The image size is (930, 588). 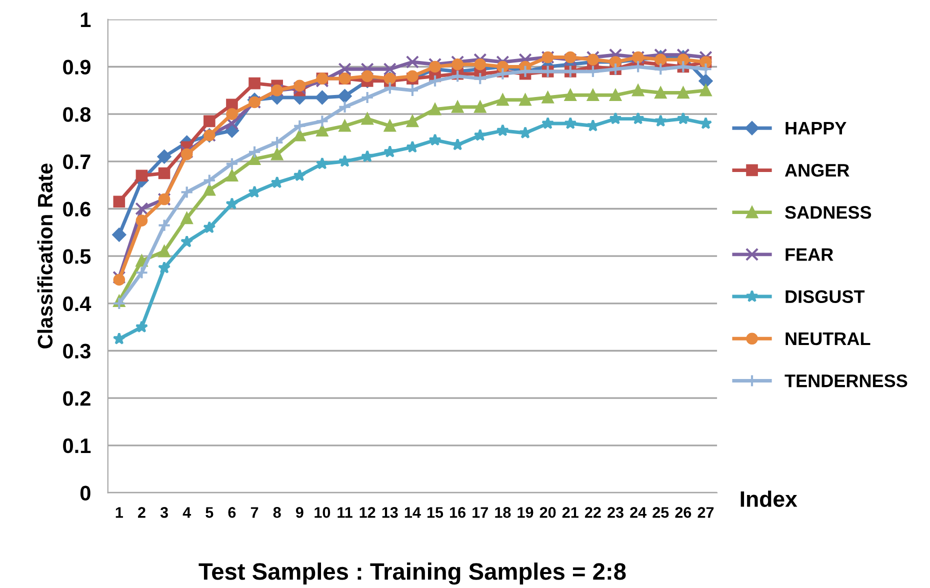 What do you see at coordinates (85, 19) in the screenshot?
I see `y-tick-label: 1` at bounding box center [85, 19].